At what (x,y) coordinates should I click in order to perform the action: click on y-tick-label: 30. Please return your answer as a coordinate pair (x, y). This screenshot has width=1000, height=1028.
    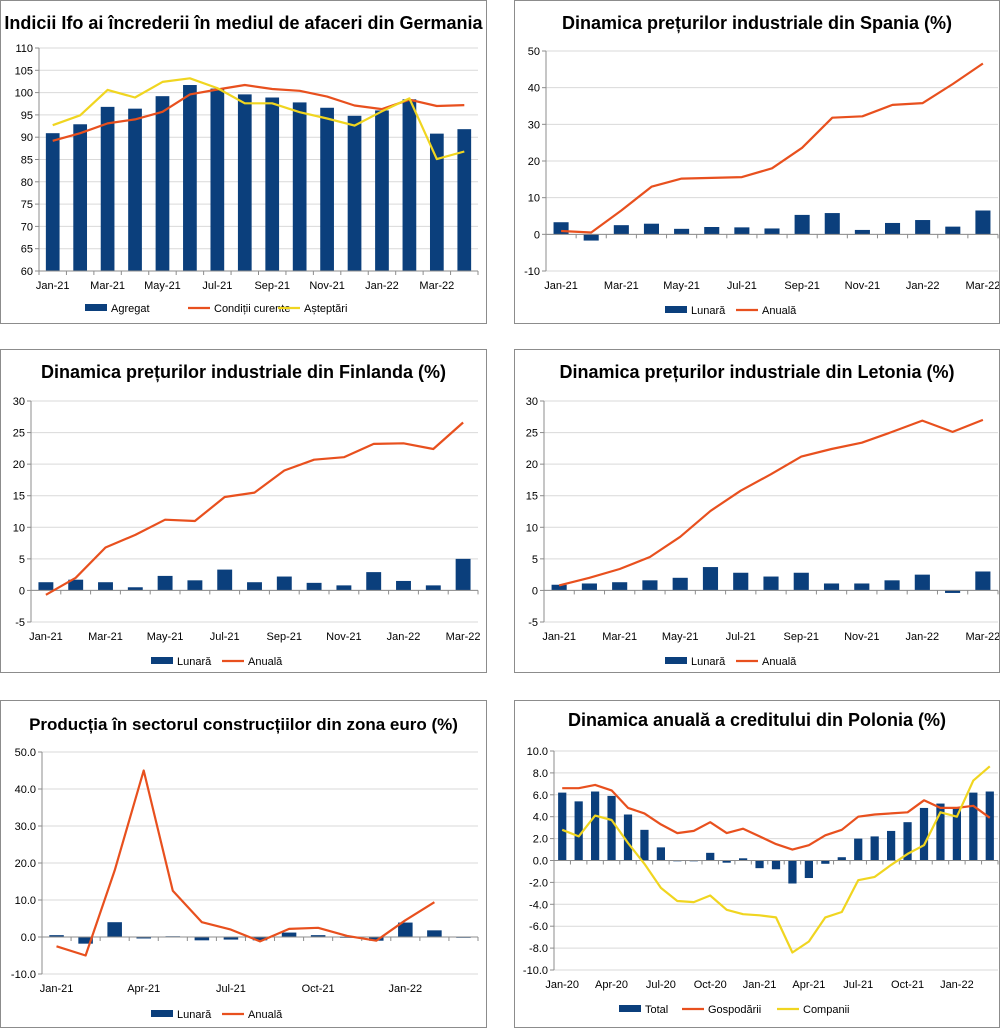
    Looking at the image, I should click on (534, 125).